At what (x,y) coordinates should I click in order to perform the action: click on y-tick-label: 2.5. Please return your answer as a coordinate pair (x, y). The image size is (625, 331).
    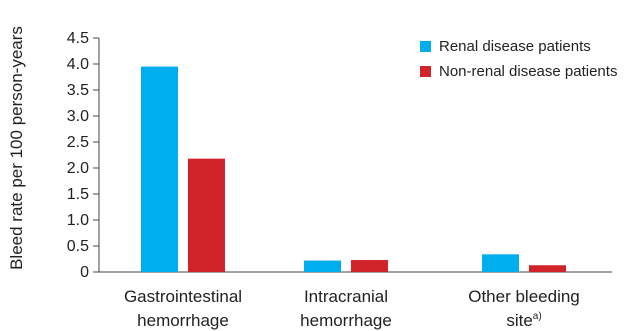
    Looking at the image, I should click on (78, 142).